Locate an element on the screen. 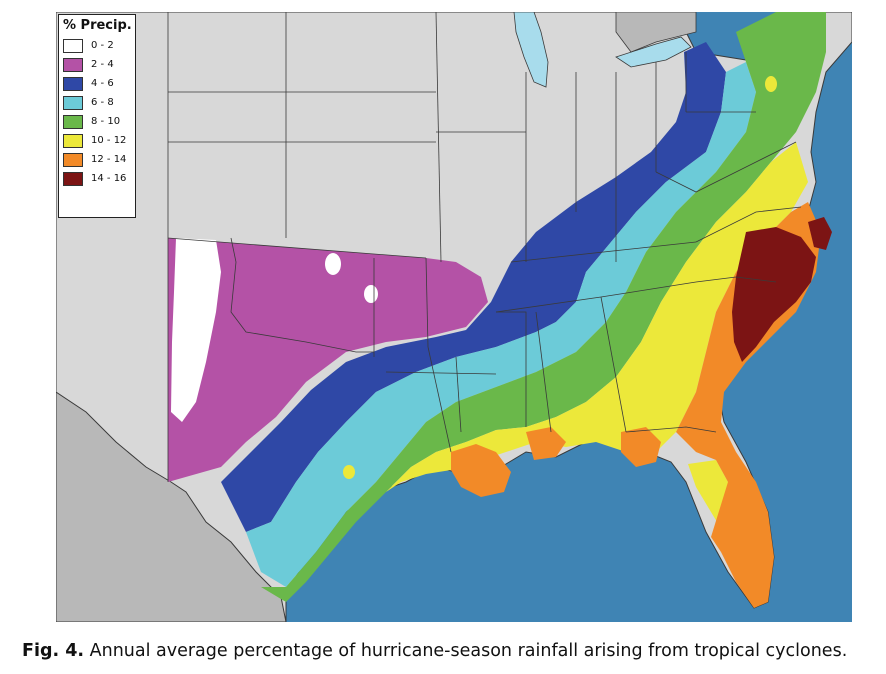  legend-entry: 4 - 6 is located at coordinates (99, 83).